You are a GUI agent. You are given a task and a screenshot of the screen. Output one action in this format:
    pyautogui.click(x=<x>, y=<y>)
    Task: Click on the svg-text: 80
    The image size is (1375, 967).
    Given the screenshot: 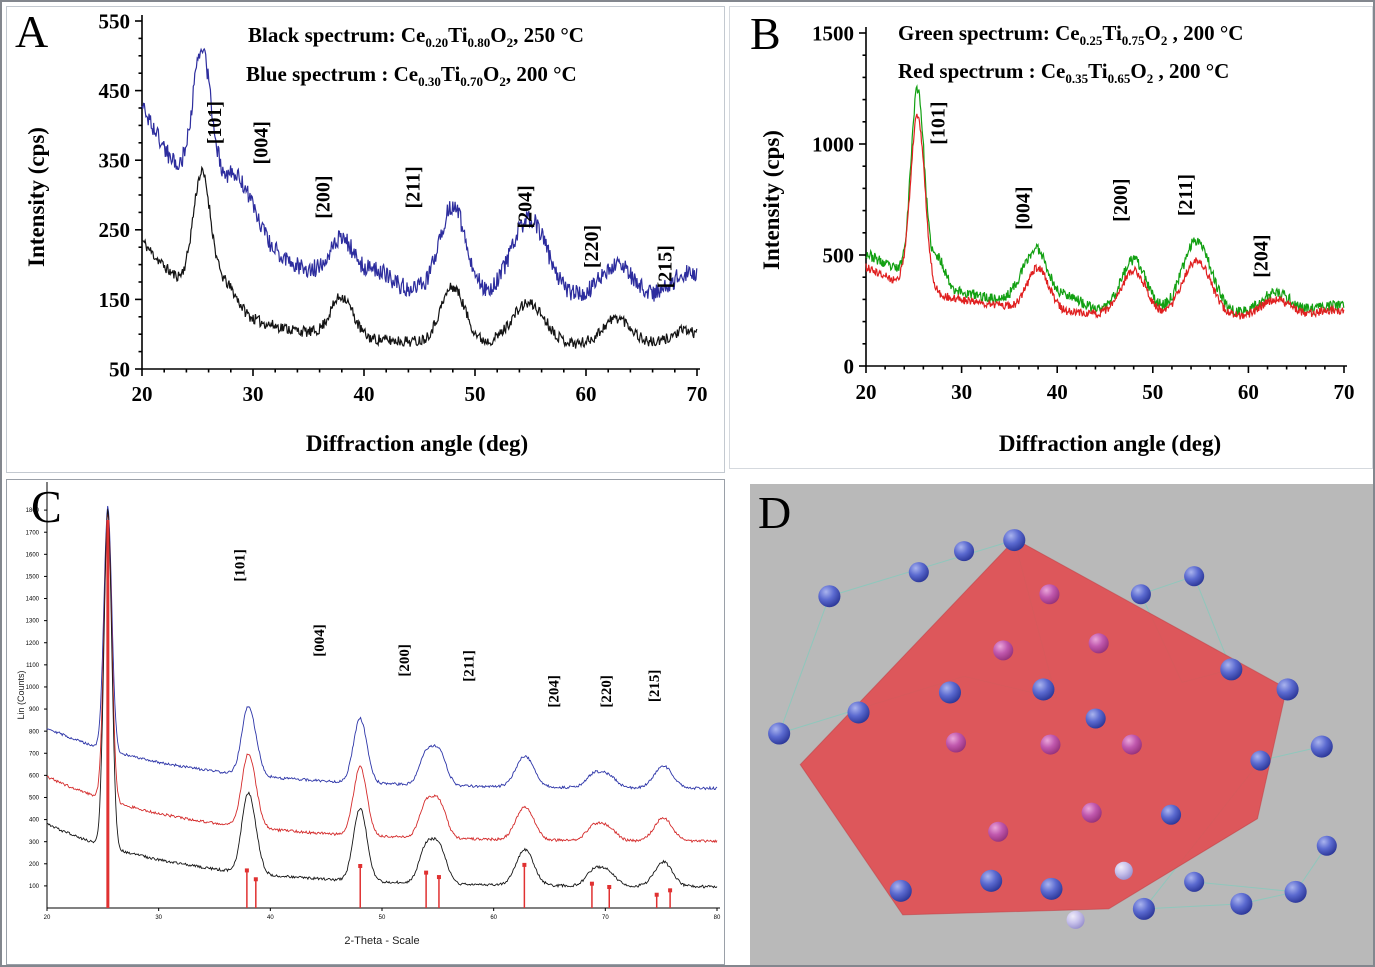 What is the action you would take?
    pyautogui.click(x=717, y=918)
    